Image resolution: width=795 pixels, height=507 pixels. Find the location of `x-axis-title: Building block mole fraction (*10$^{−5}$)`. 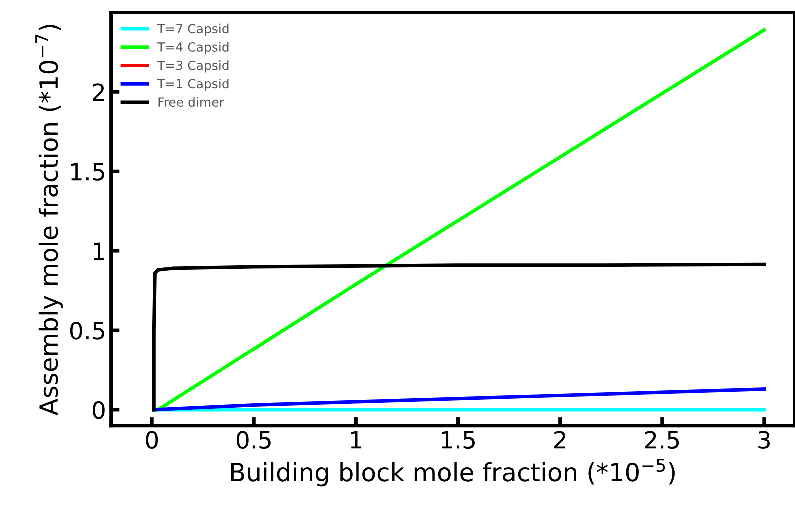

x-axis-title: Building block mole fraction (*10$^{−5}$) is located at coordinates (453, 473).